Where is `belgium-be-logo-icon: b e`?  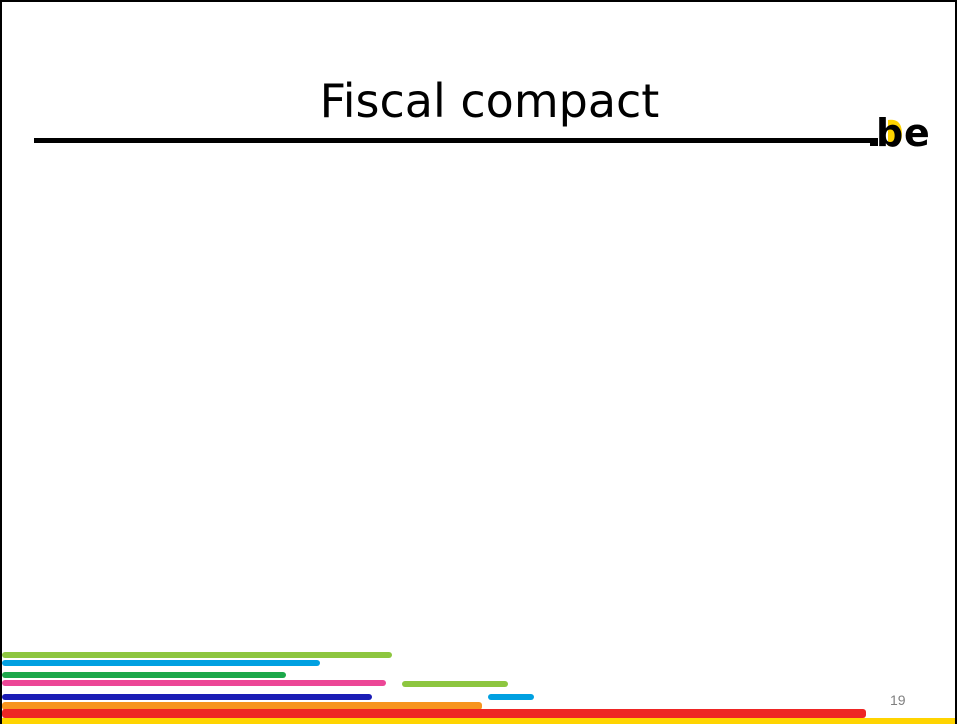 belgium-be-logo-icon: b e is located at coordinates (900, 133).